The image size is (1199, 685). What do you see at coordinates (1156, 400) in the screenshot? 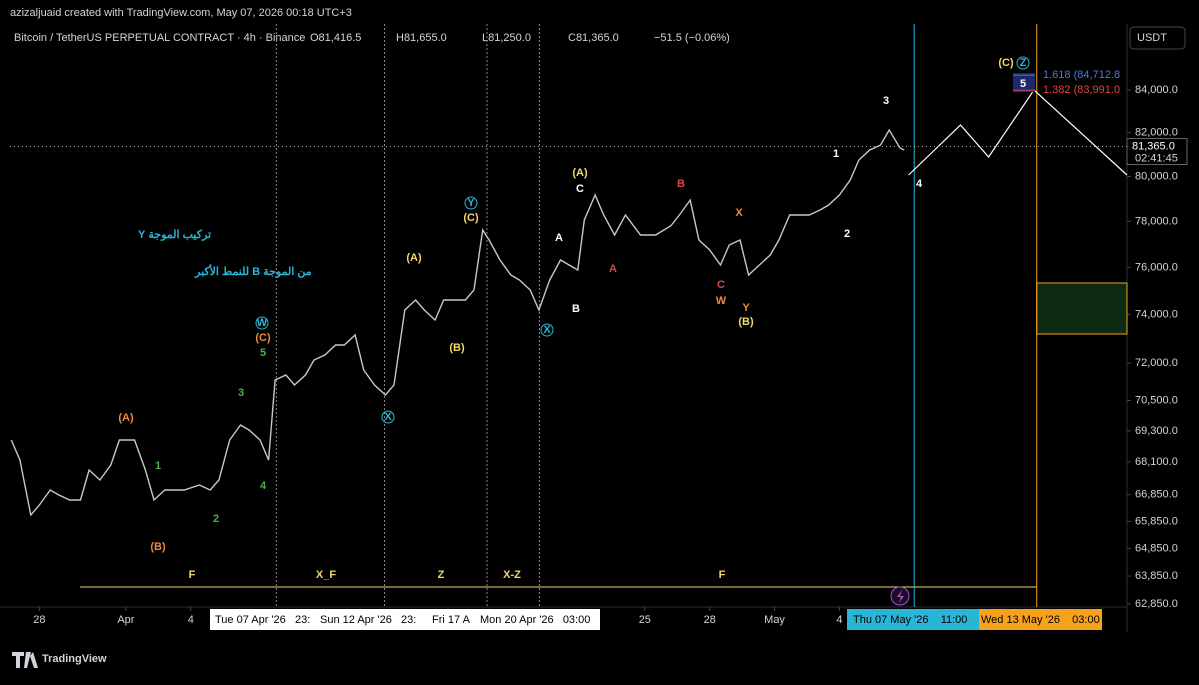
I see `y-tick-label: 70,500.0` at bounding box center [1156, 400].